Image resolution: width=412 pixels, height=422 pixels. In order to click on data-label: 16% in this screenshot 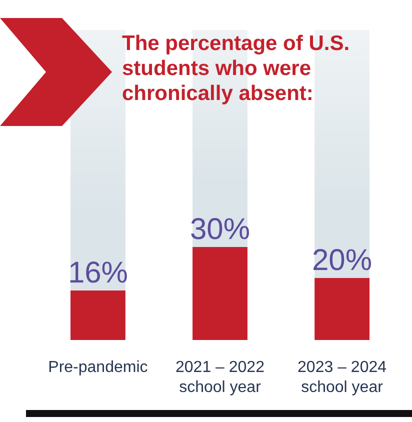, I will do `click(98, 273)`.